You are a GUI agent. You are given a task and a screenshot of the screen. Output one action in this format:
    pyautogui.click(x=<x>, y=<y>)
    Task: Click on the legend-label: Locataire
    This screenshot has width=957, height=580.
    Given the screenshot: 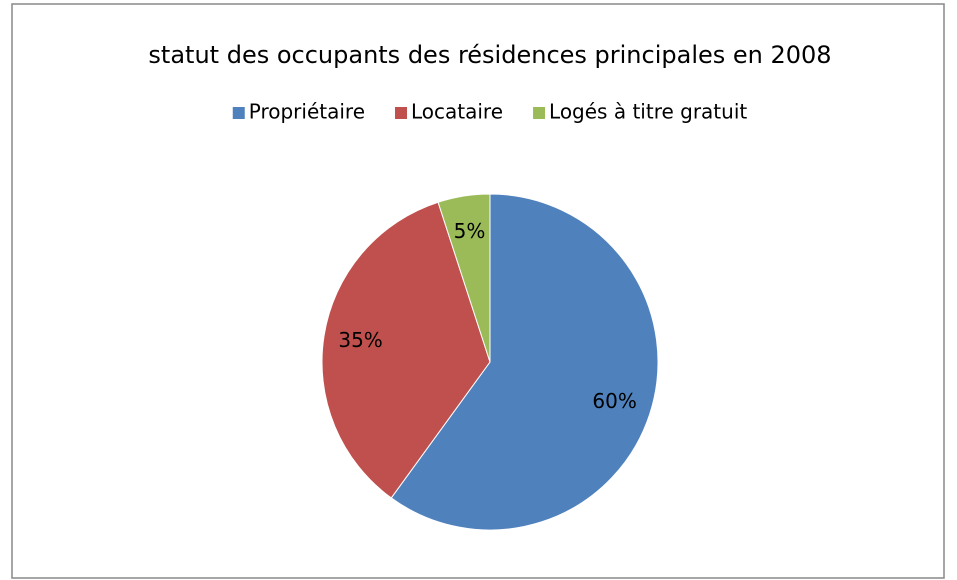 What is the action you would take?
    pyautogui.click(x=457, y=112)
    